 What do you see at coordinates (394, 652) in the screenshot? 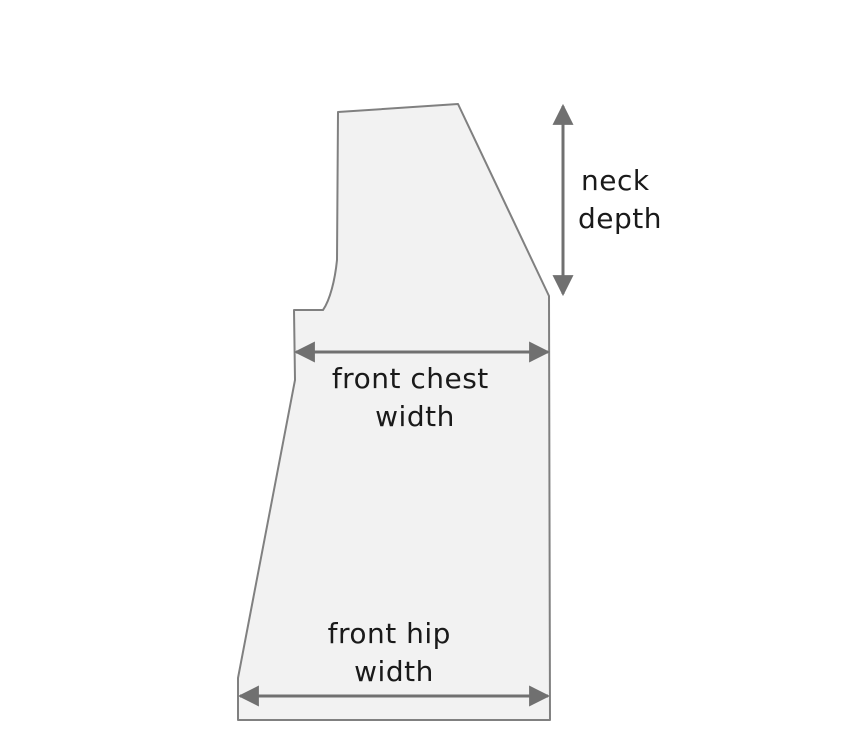
I see `front-hip-width-label: front hip width` at bounding box center [394, 652].